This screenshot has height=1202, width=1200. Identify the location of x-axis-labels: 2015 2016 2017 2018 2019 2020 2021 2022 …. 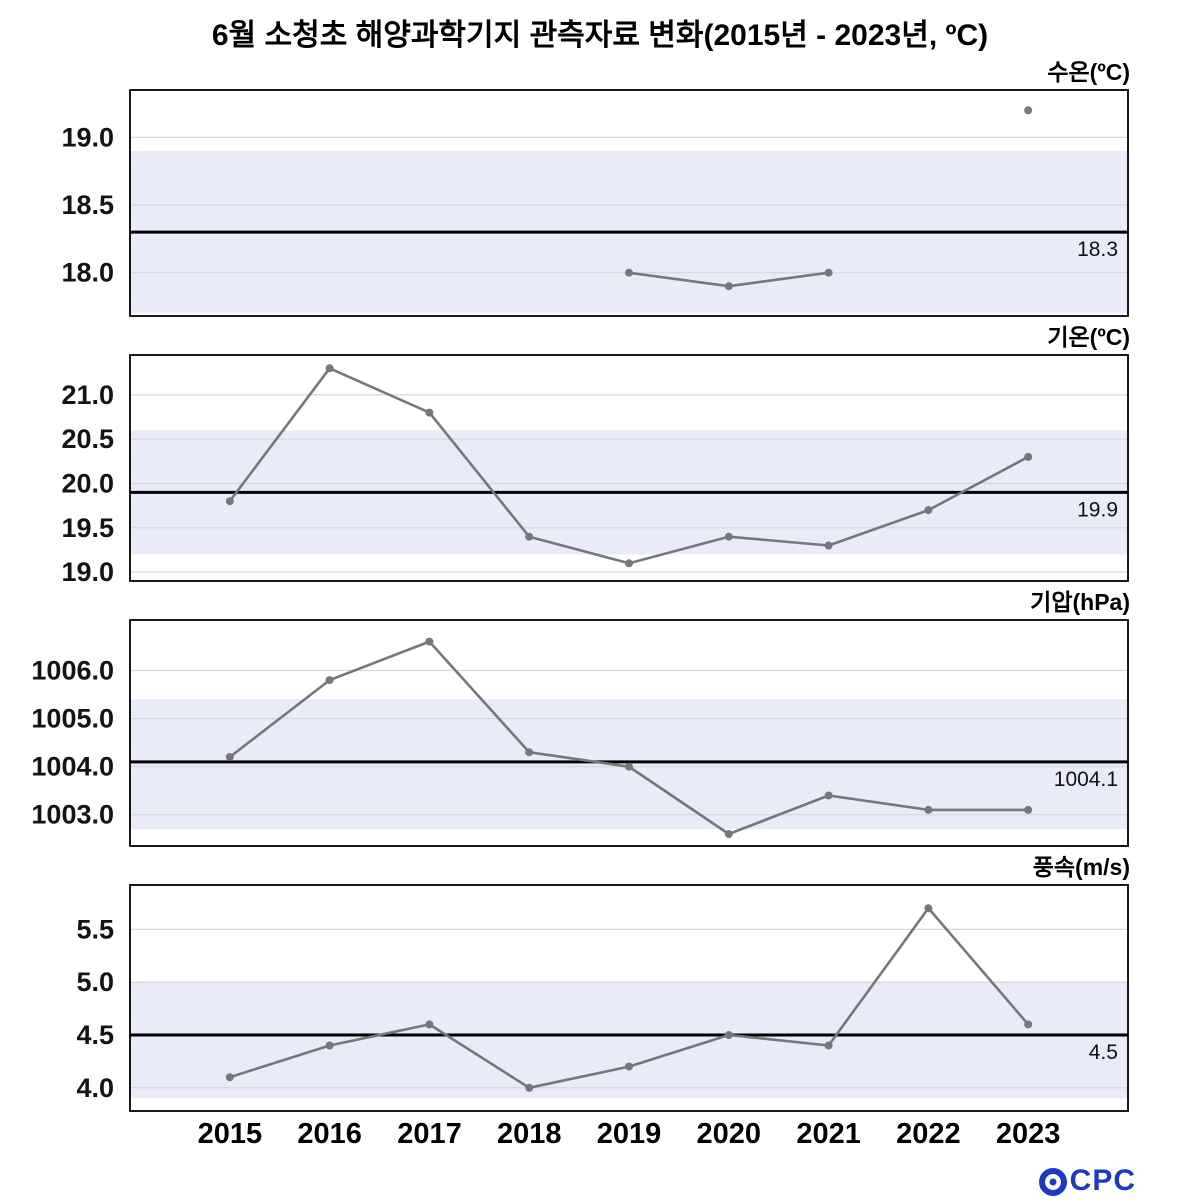
(600, 1137).